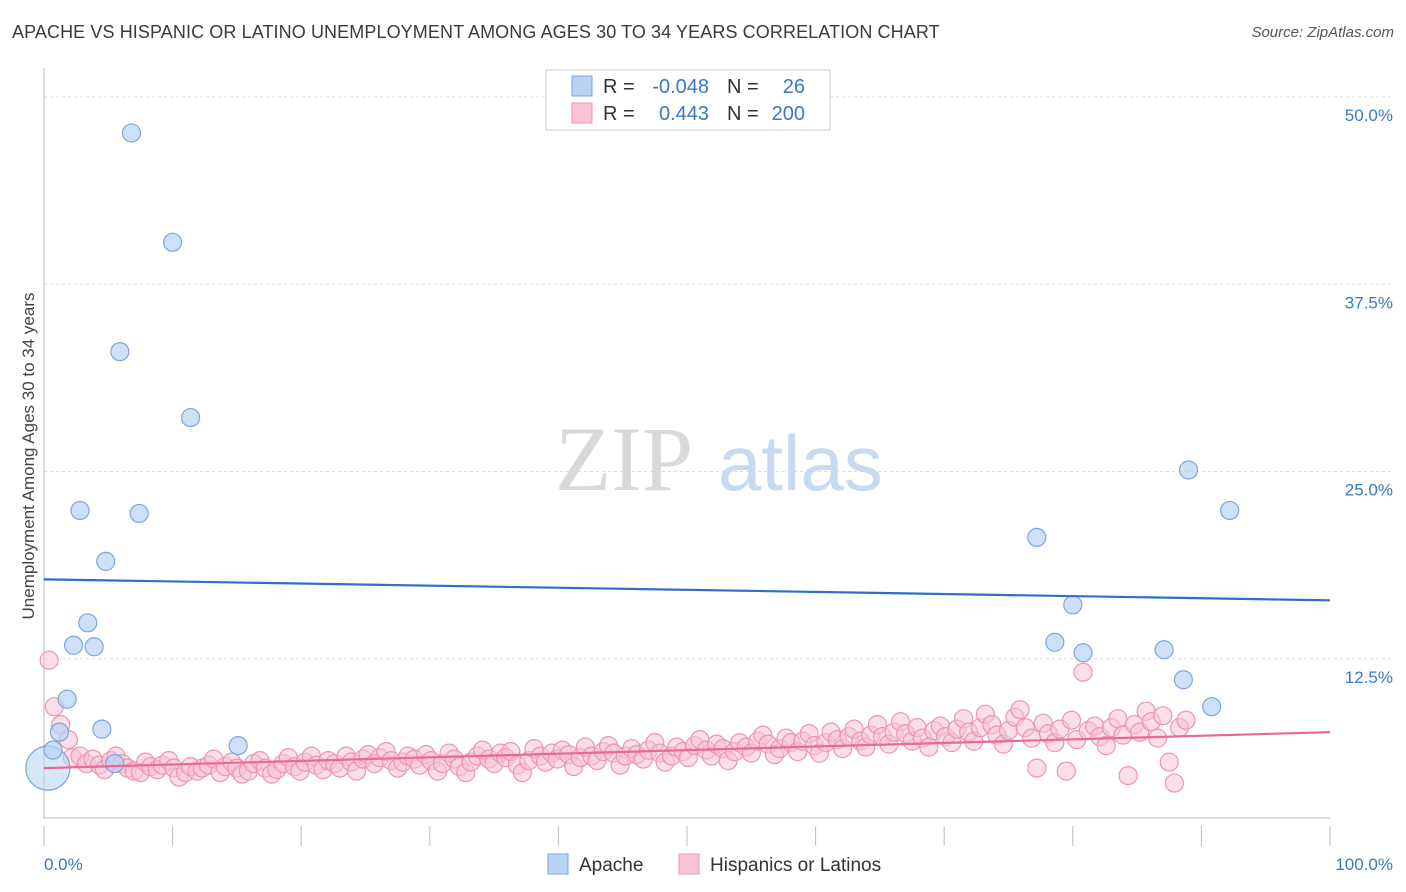 This screenshot has width=1406, height=892. I want to click on y-axis-label: Unemployment Among Ages 30 to 34 years, so click(28, 456).